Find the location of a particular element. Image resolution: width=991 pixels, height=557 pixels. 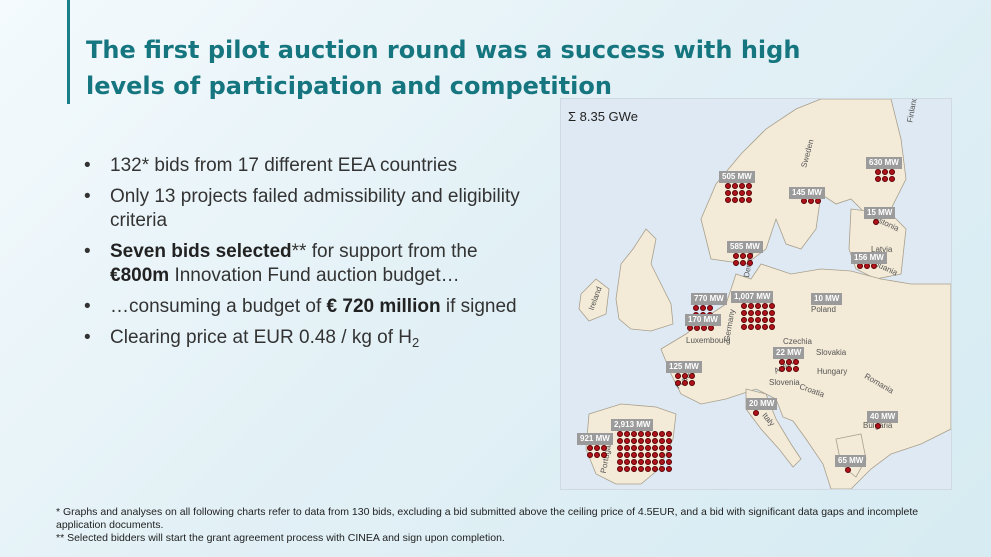

capacity-label-austria: 22 MW is located at coordinates (789, 353).